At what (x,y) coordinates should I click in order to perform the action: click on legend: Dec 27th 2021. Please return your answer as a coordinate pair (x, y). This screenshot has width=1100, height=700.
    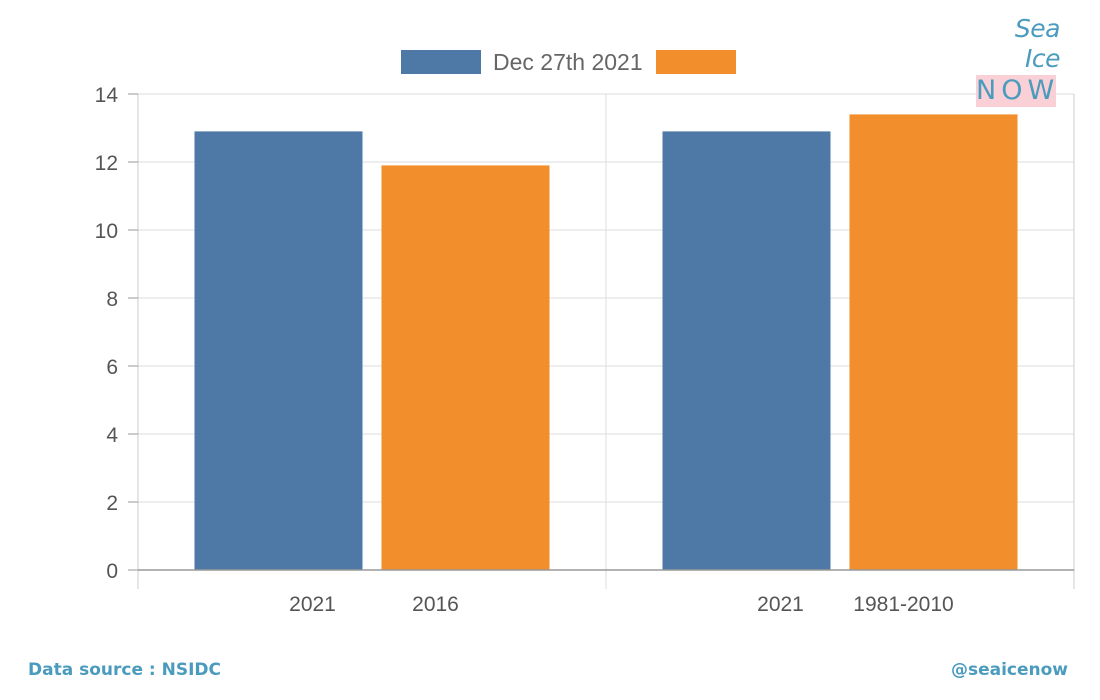
    Looking at the image, I should click on (568, 62).